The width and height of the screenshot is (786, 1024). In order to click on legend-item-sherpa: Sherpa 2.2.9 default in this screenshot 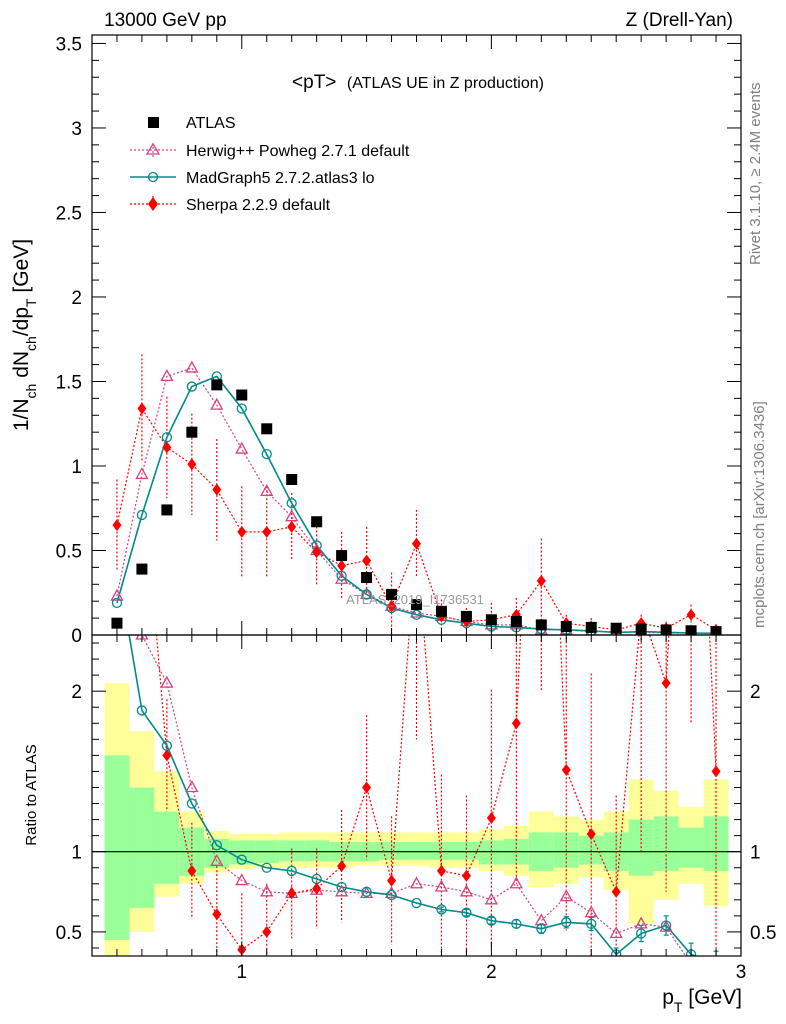, I will do `click(230, 205)`.